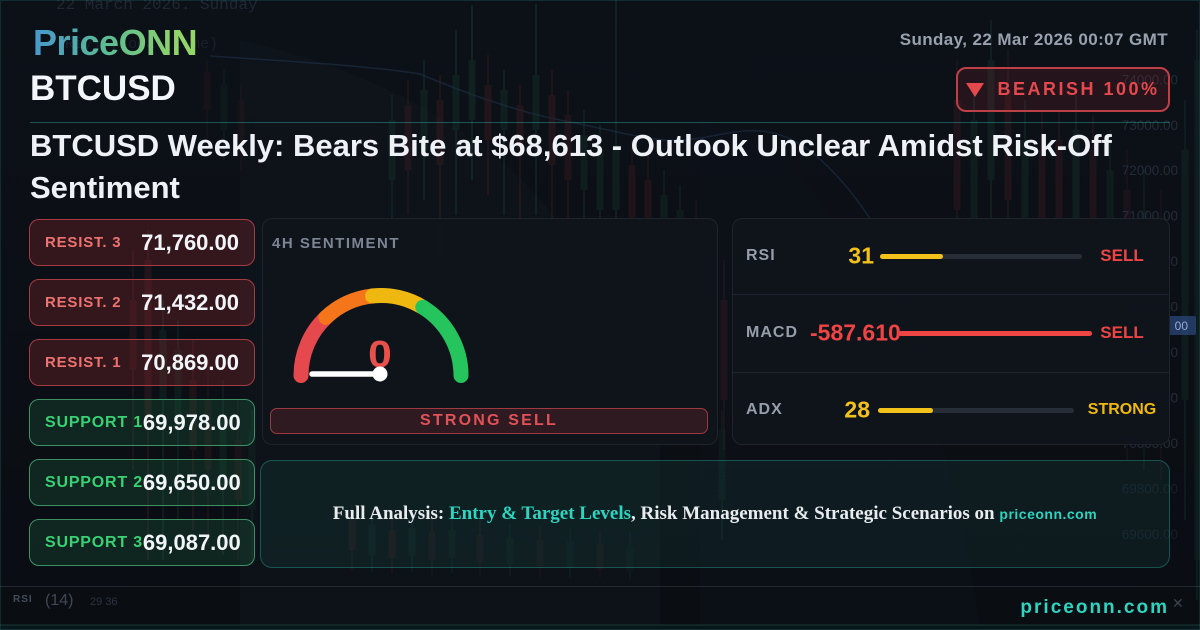  Describe the element at coordinates (1150, 489) in the screenshot. I see `svg-text: 69800.00` at that location.